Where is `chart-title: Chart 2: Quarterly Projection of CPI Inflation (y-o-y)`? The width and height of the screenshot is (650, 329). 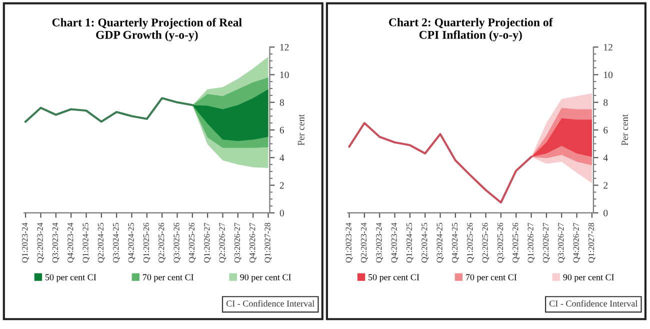 chart-title: Chart 2: Quarterly Projection of CPI Inflation (y-o-y) is located at coordinates (470, 30).